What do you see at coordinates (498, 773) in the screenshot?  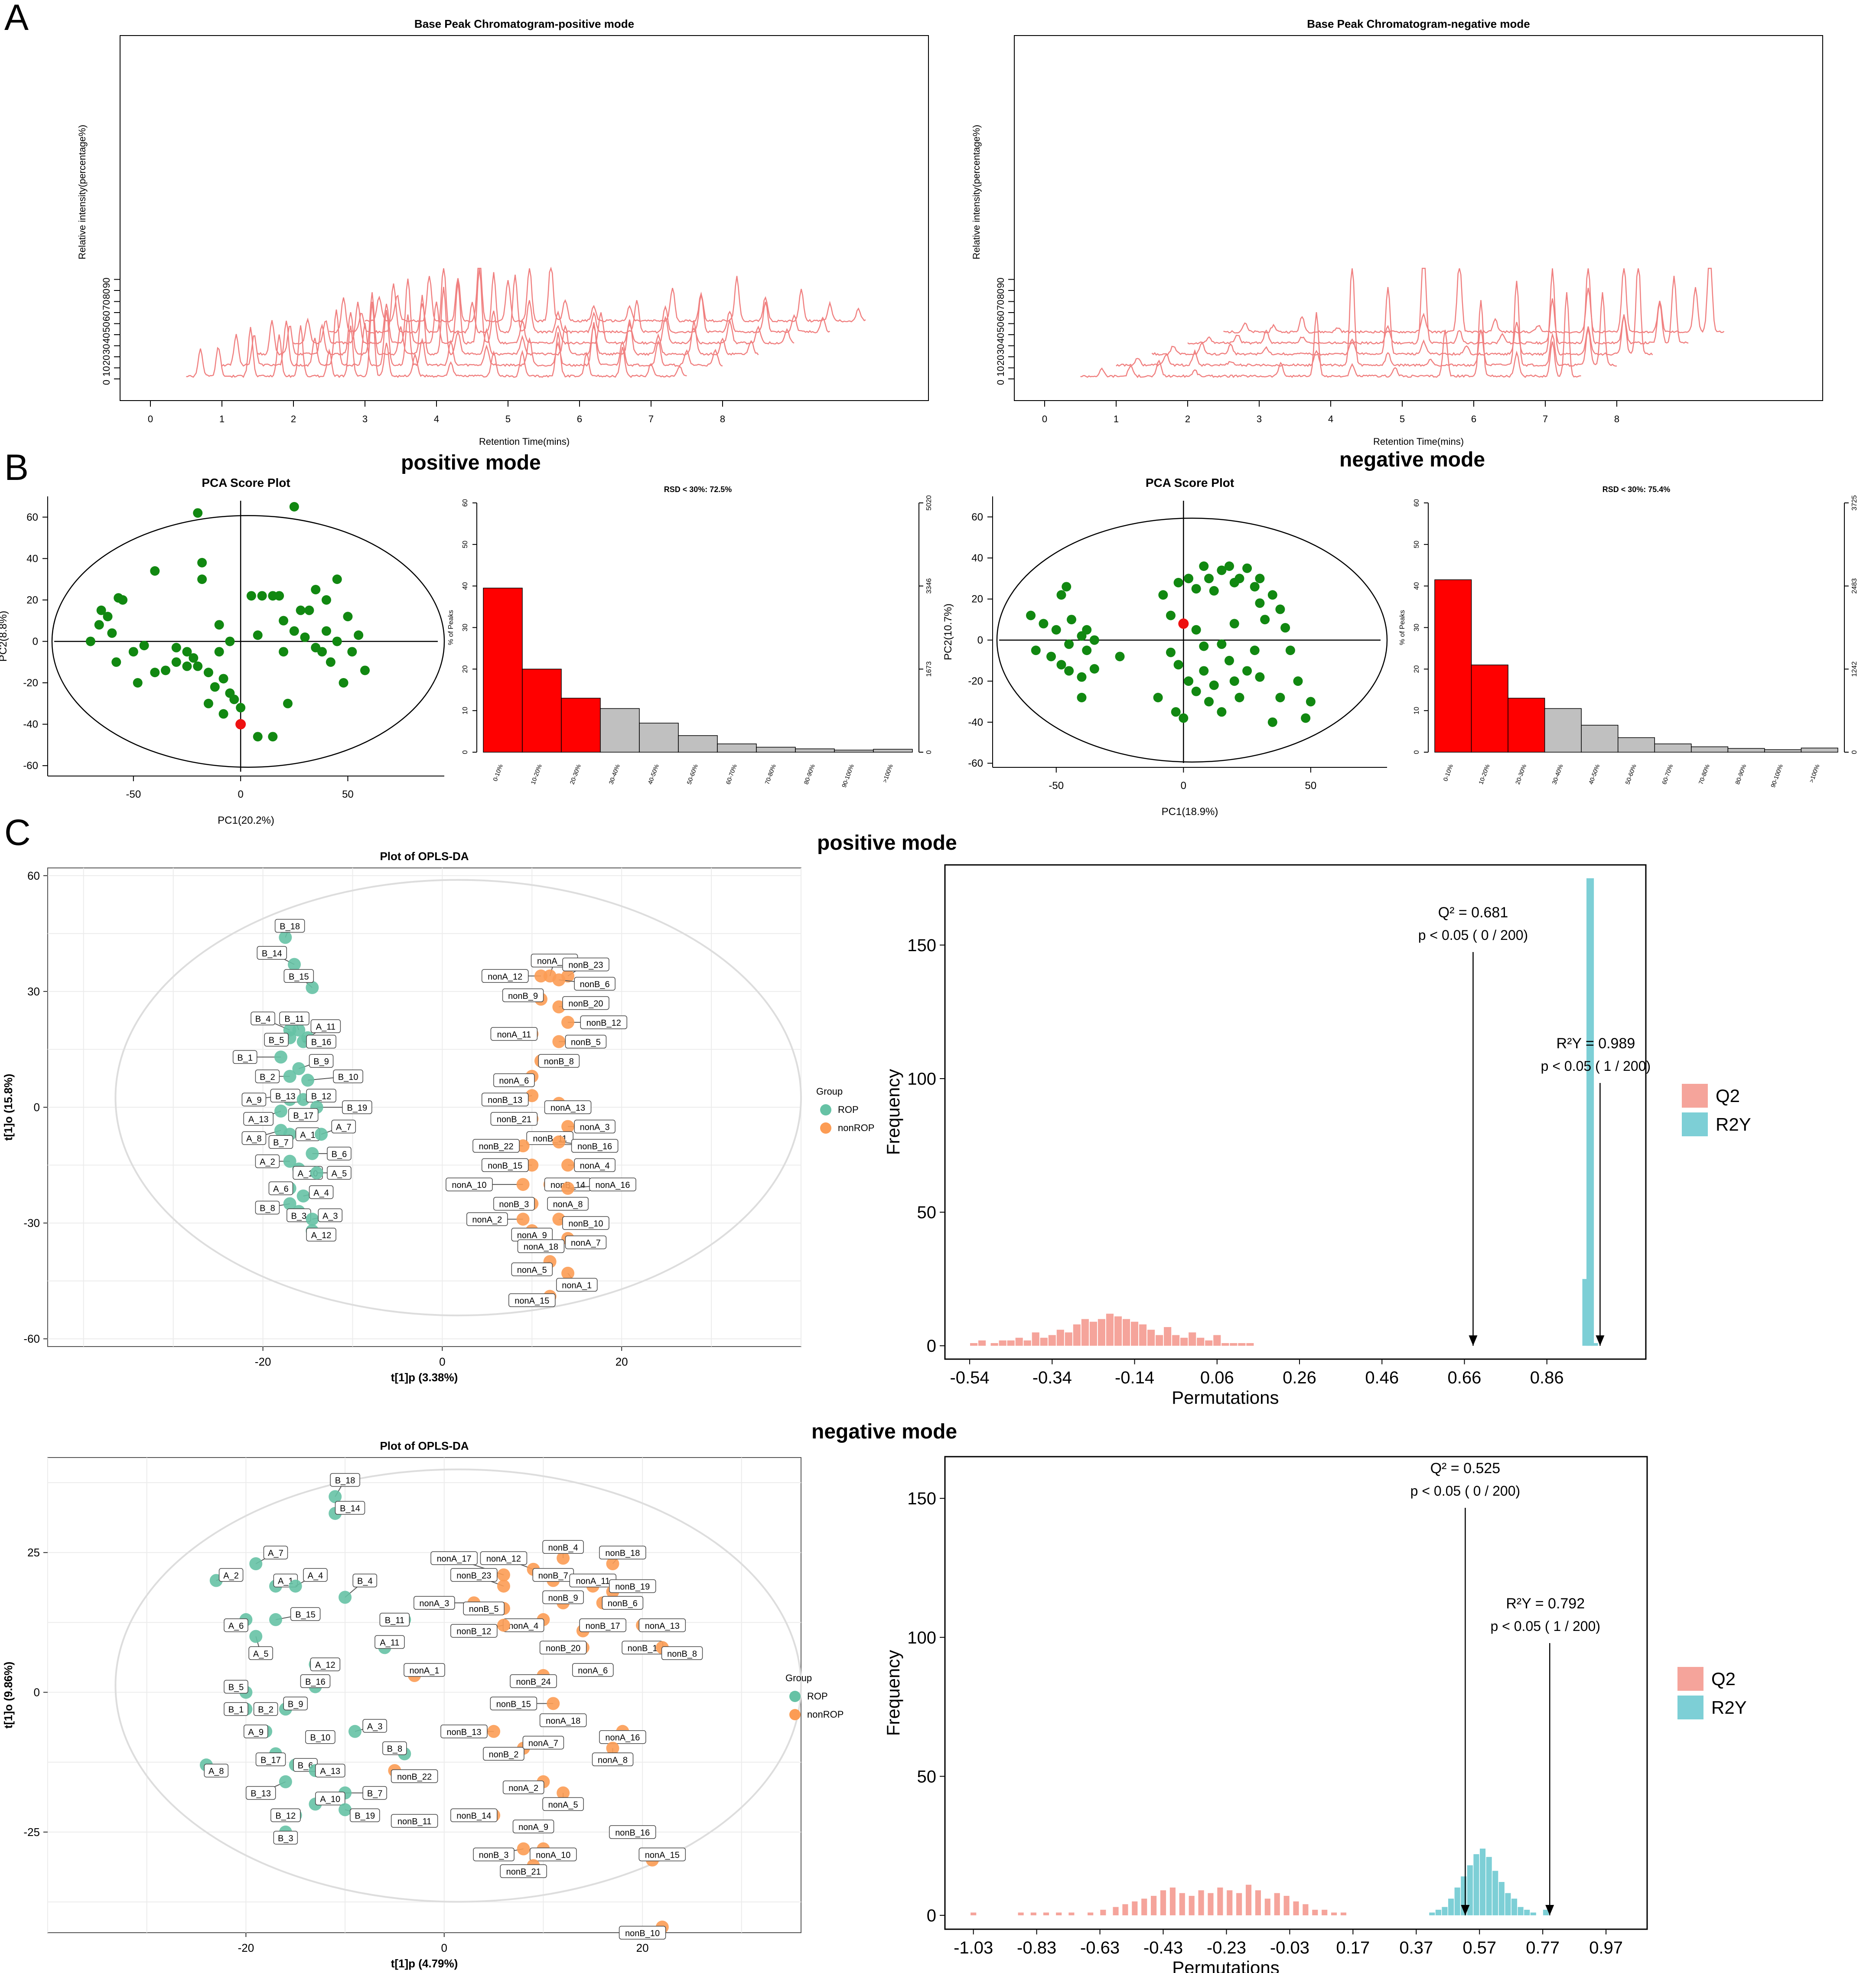 I see `rsd_pos-category-label: 0-10%` at bounding box center [498, 773].